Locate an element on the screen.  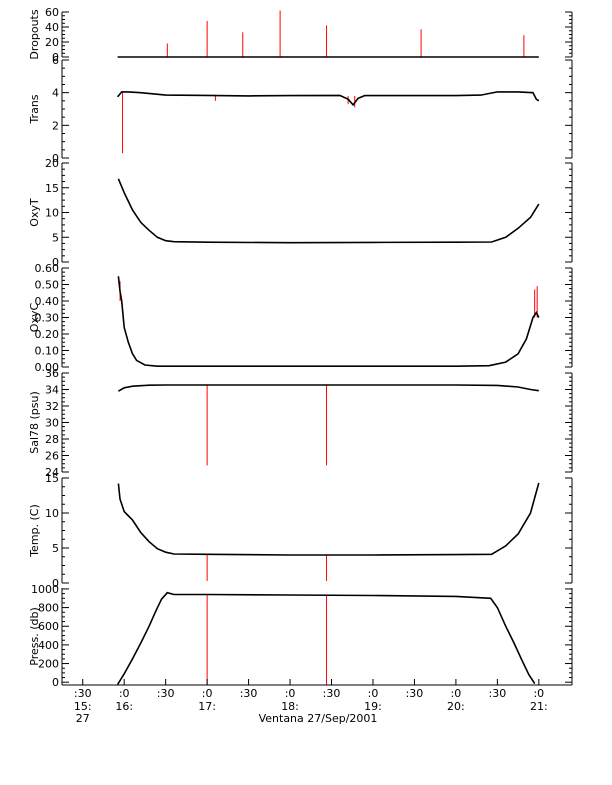
y-axis-label: Sal78 (psu) is located at coordinates (34, 422).